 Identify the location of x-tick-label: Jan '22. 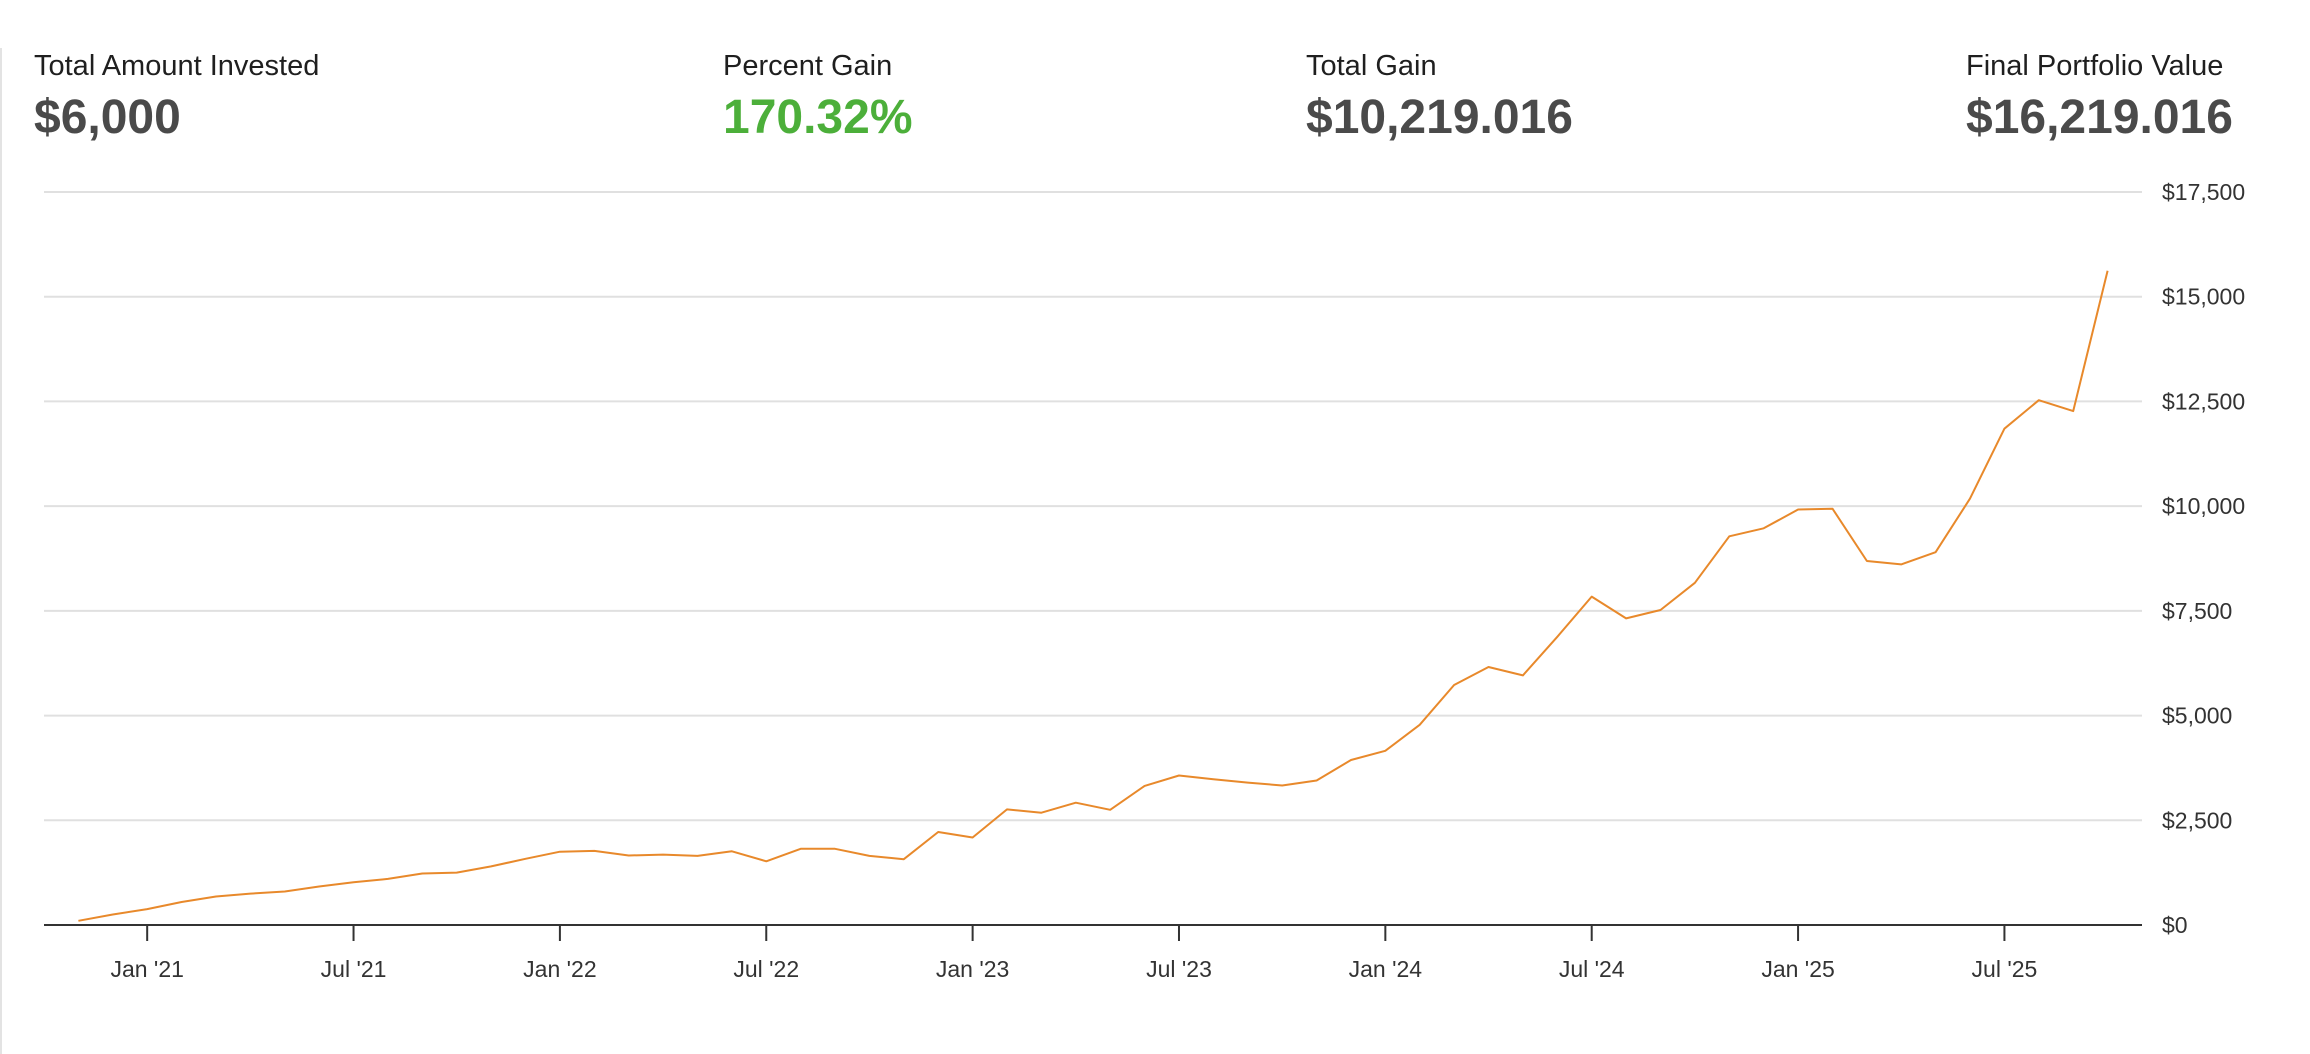
(559, 969).